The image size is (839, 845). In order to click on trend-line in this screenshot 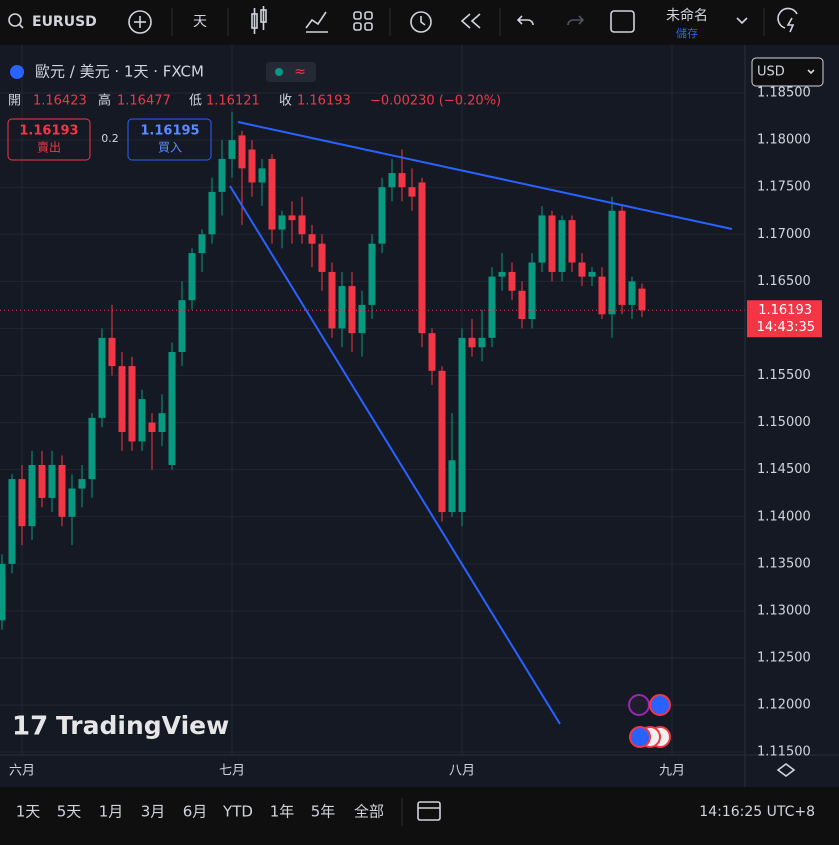, I will do `click(485, 175)`.